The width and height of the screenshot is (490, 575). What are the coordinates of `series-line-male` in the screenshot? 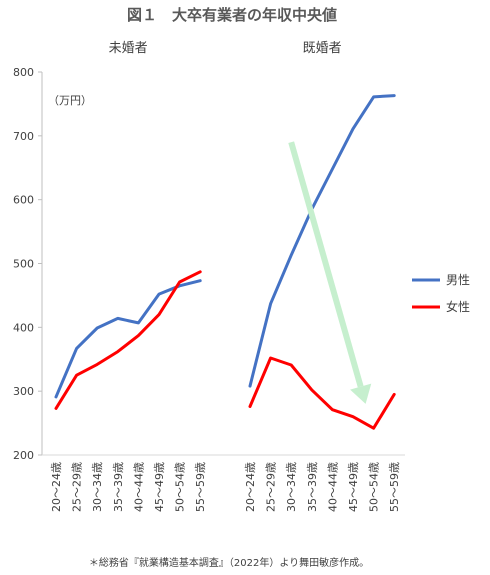 It's located at (128, 339).